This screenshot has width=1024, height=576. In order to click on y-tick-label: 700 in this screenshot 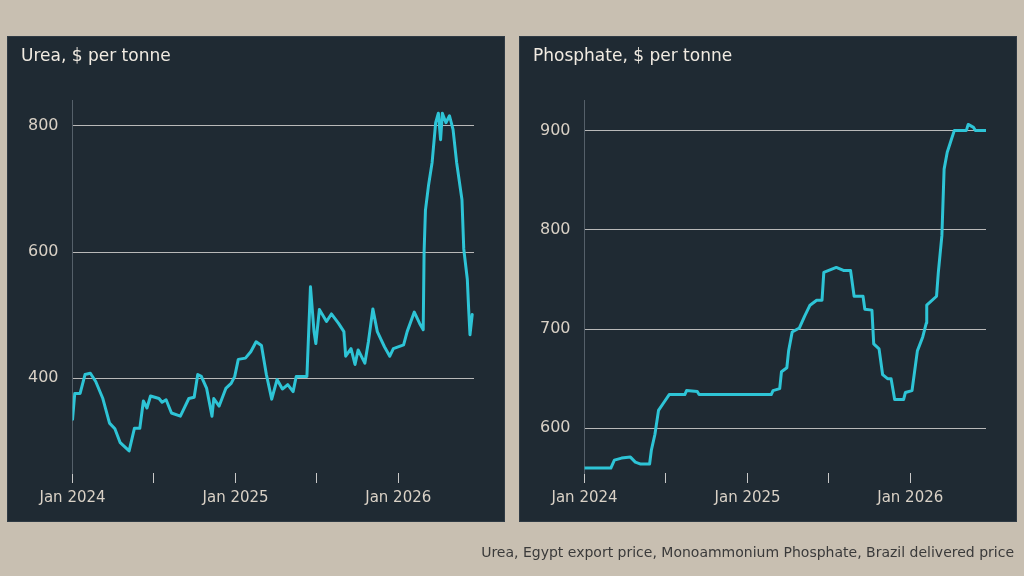, I will do `click(555, 328)`.